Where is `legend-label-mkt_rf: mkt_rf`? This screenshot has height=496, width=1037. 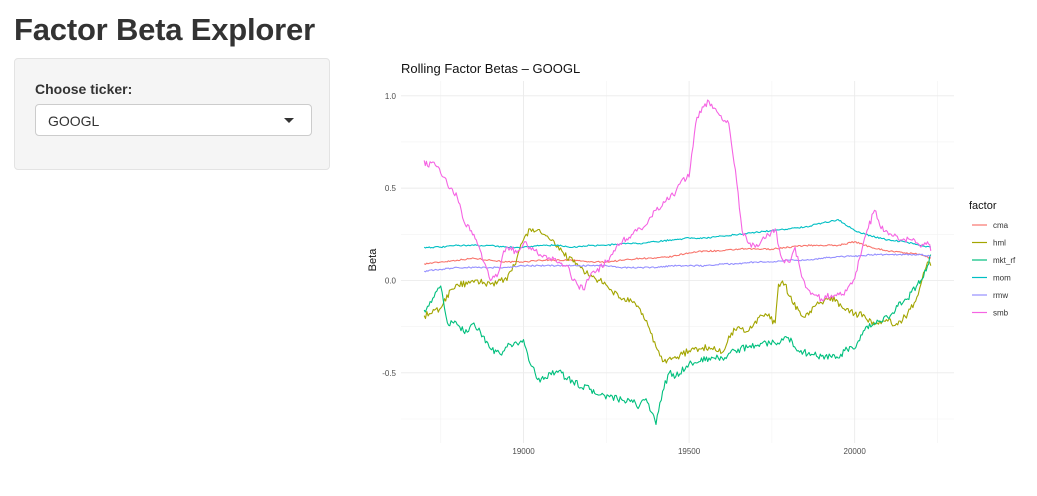
legend-label-mkt_rf: mkt_rf is located at coordinates (1004, 260).